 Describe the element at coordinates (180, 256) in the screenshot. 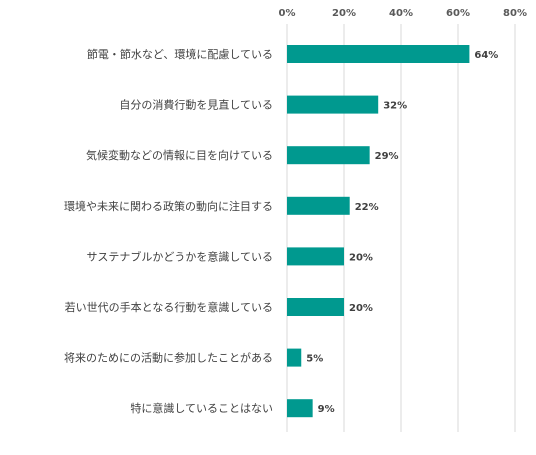

I see `category-label: サステナブルかどうかを意識している` at that location.